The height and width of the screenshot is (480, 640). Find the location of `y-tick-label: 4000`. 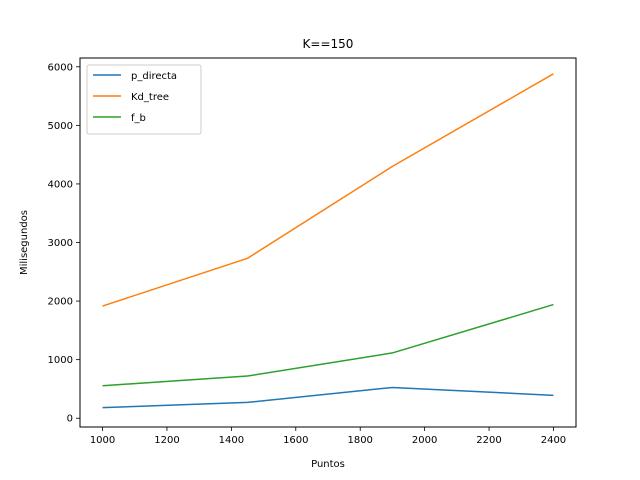

y-tick-label: 4000 is located at coordinates (60, 184).